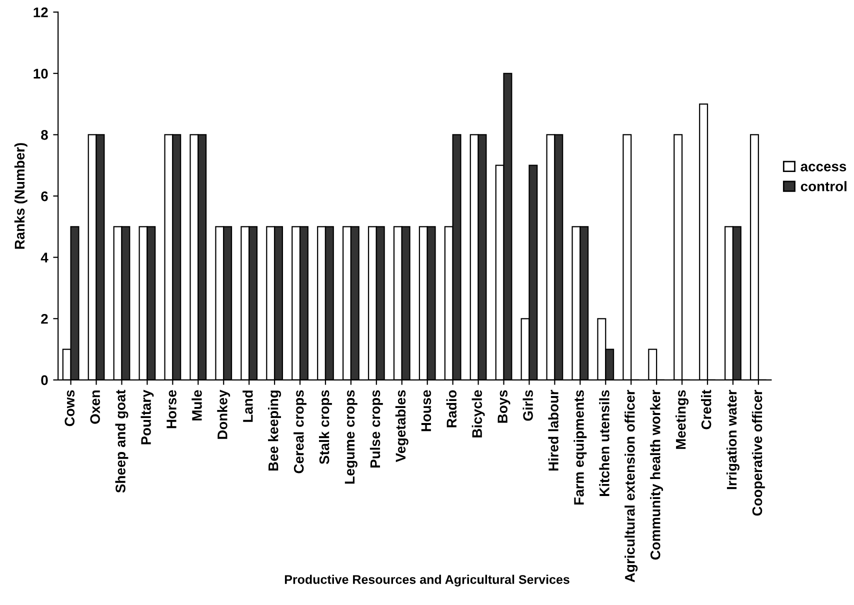 Image resolution: width=854 pixels, height=605 pixels. What do you see at coordinates (41, 73) in the screenshot?
I see `y-tick-label: 10` at bounding box center [41, 73].